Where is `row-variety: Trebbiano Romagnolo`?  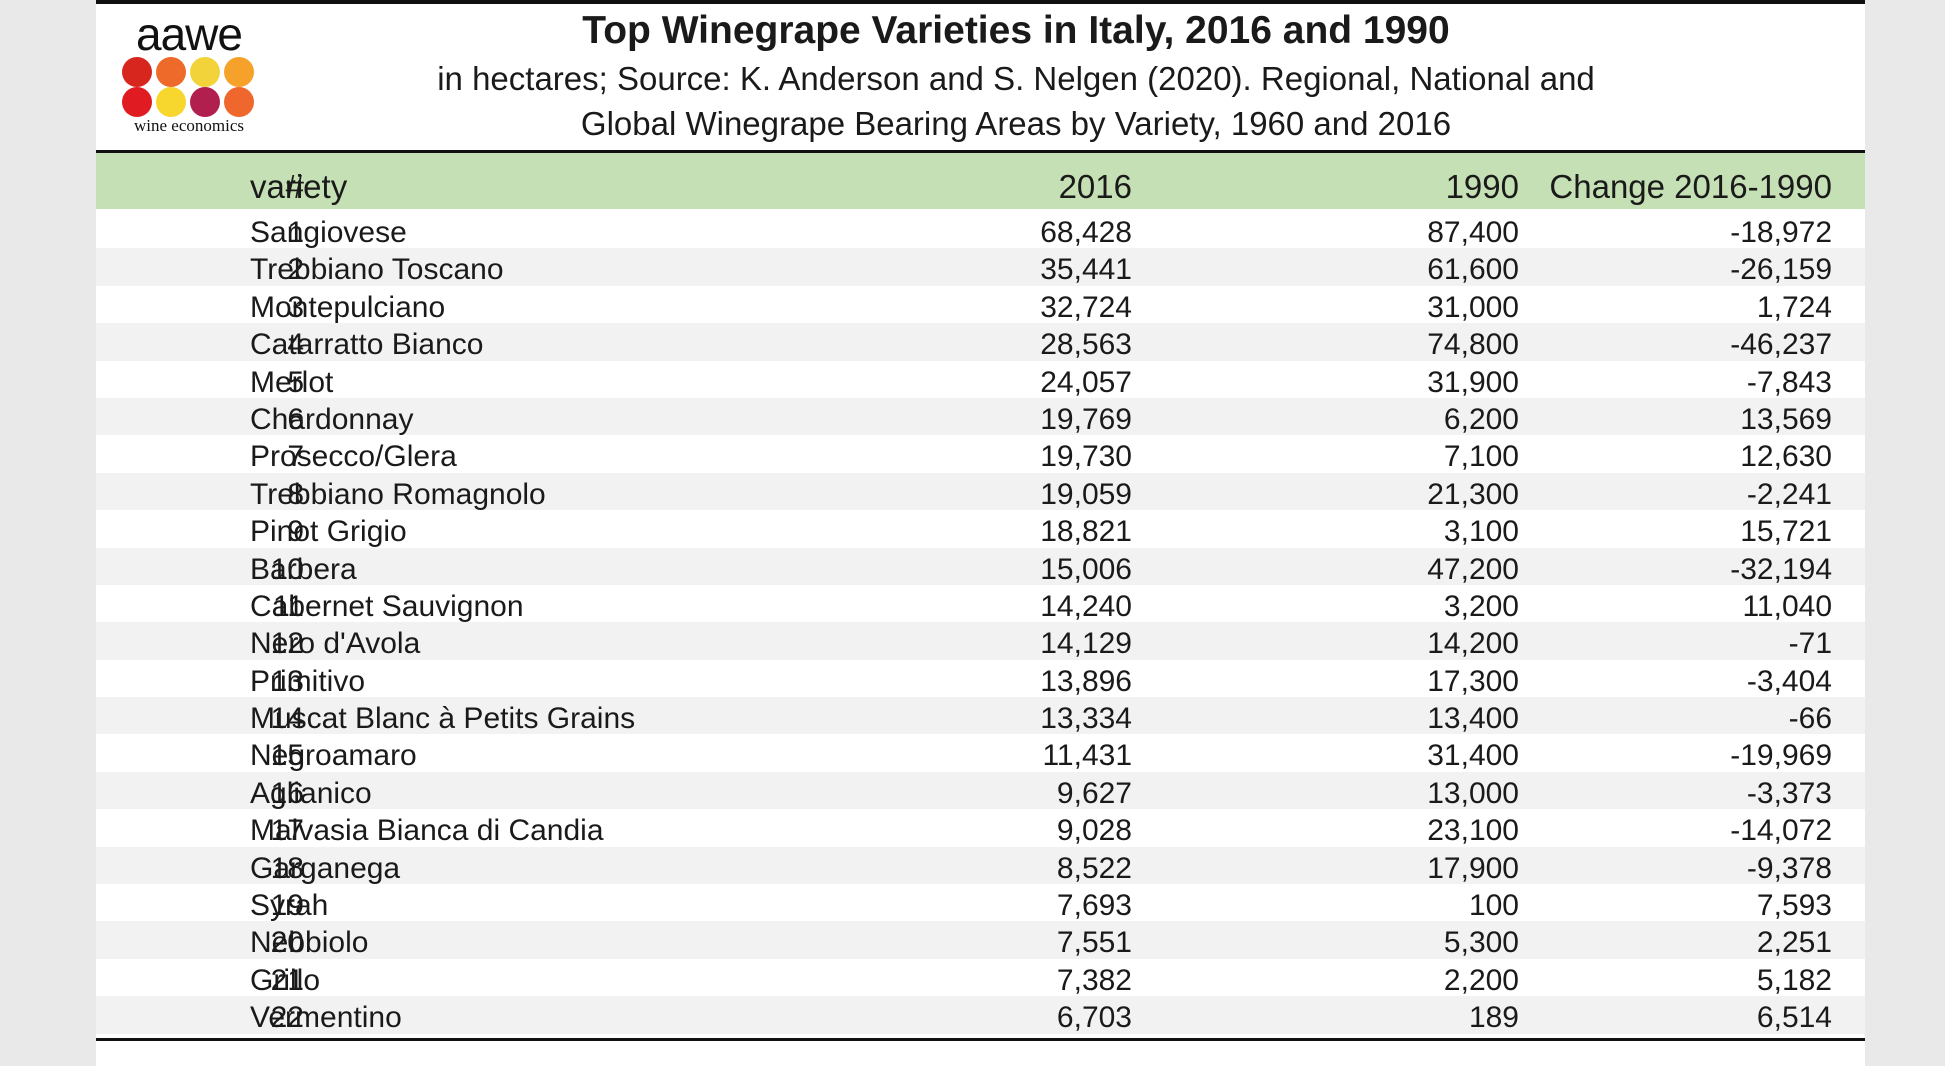
row-variety: Trebbiano Romagnolo is located at coordinates (398, 494).